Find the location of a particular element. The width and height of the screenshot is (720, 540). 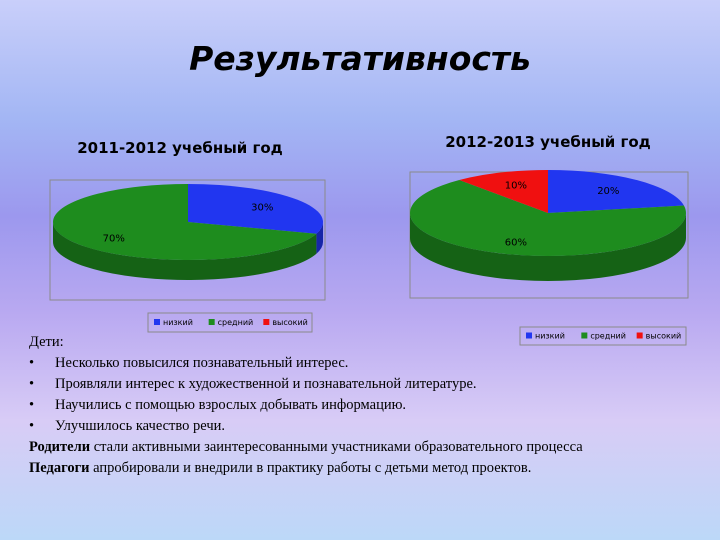

slice: 30% is located at coordinates (256, 218).